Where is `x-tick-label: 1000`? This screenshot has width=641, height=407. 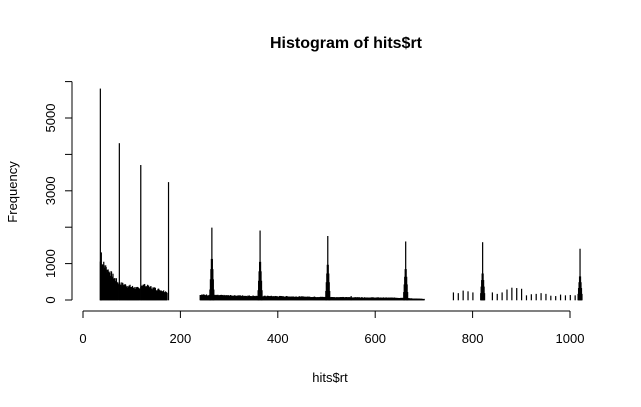 x-tick-label: 1000 is located at coordinates (570, 338).